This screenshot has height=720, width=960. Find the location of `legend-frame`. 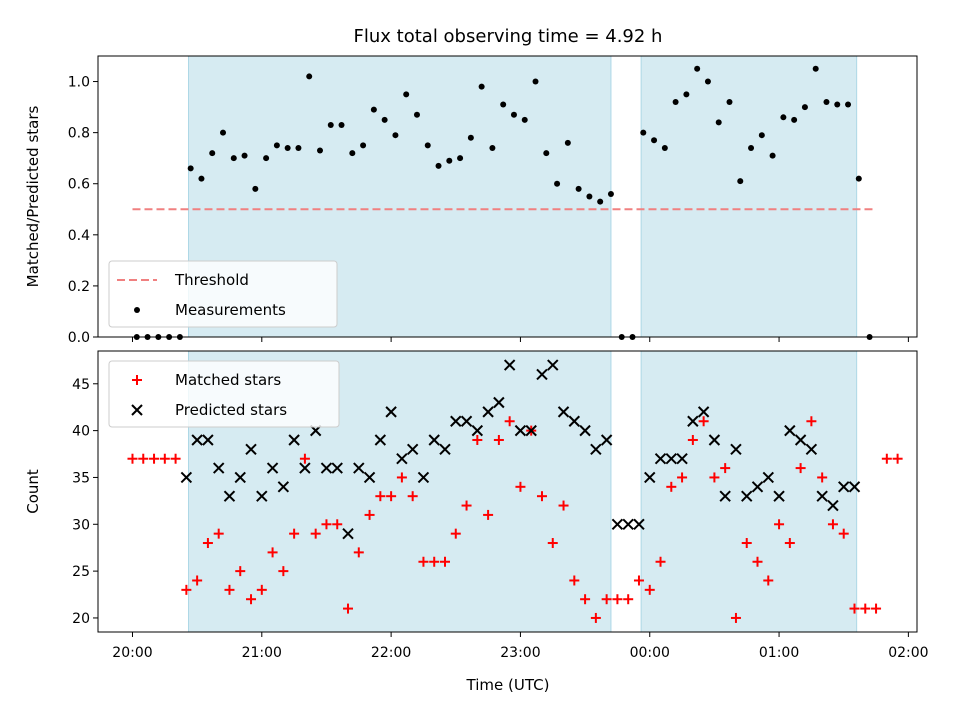

legend-frame is located at coordinates (224, 394).